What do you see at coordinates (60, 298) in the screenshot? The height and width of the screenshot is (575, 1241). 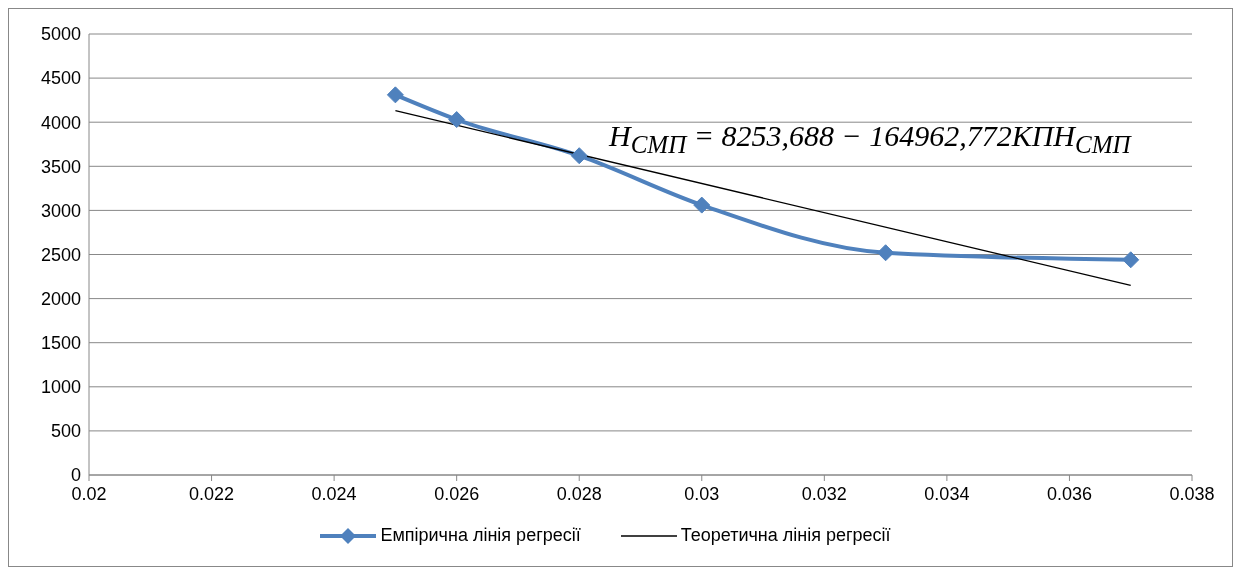 I see `y-tick-label: 2000` at bounding box center [60, 298].